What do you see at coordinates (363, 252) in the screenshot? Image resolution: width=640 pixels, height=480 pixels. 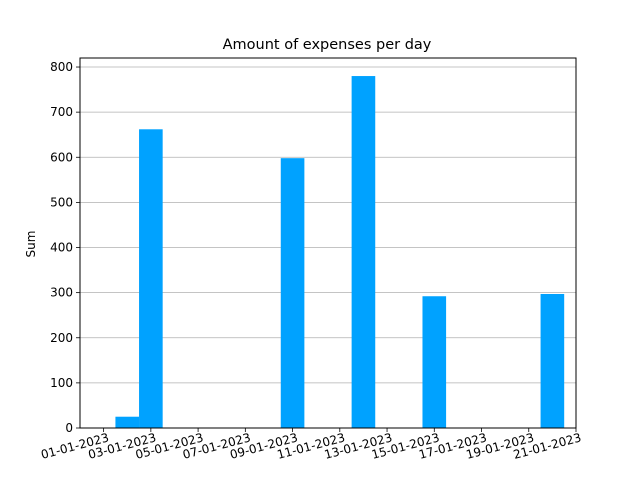 I see `bar-12-01-2023` at bounding box center [363, 252].